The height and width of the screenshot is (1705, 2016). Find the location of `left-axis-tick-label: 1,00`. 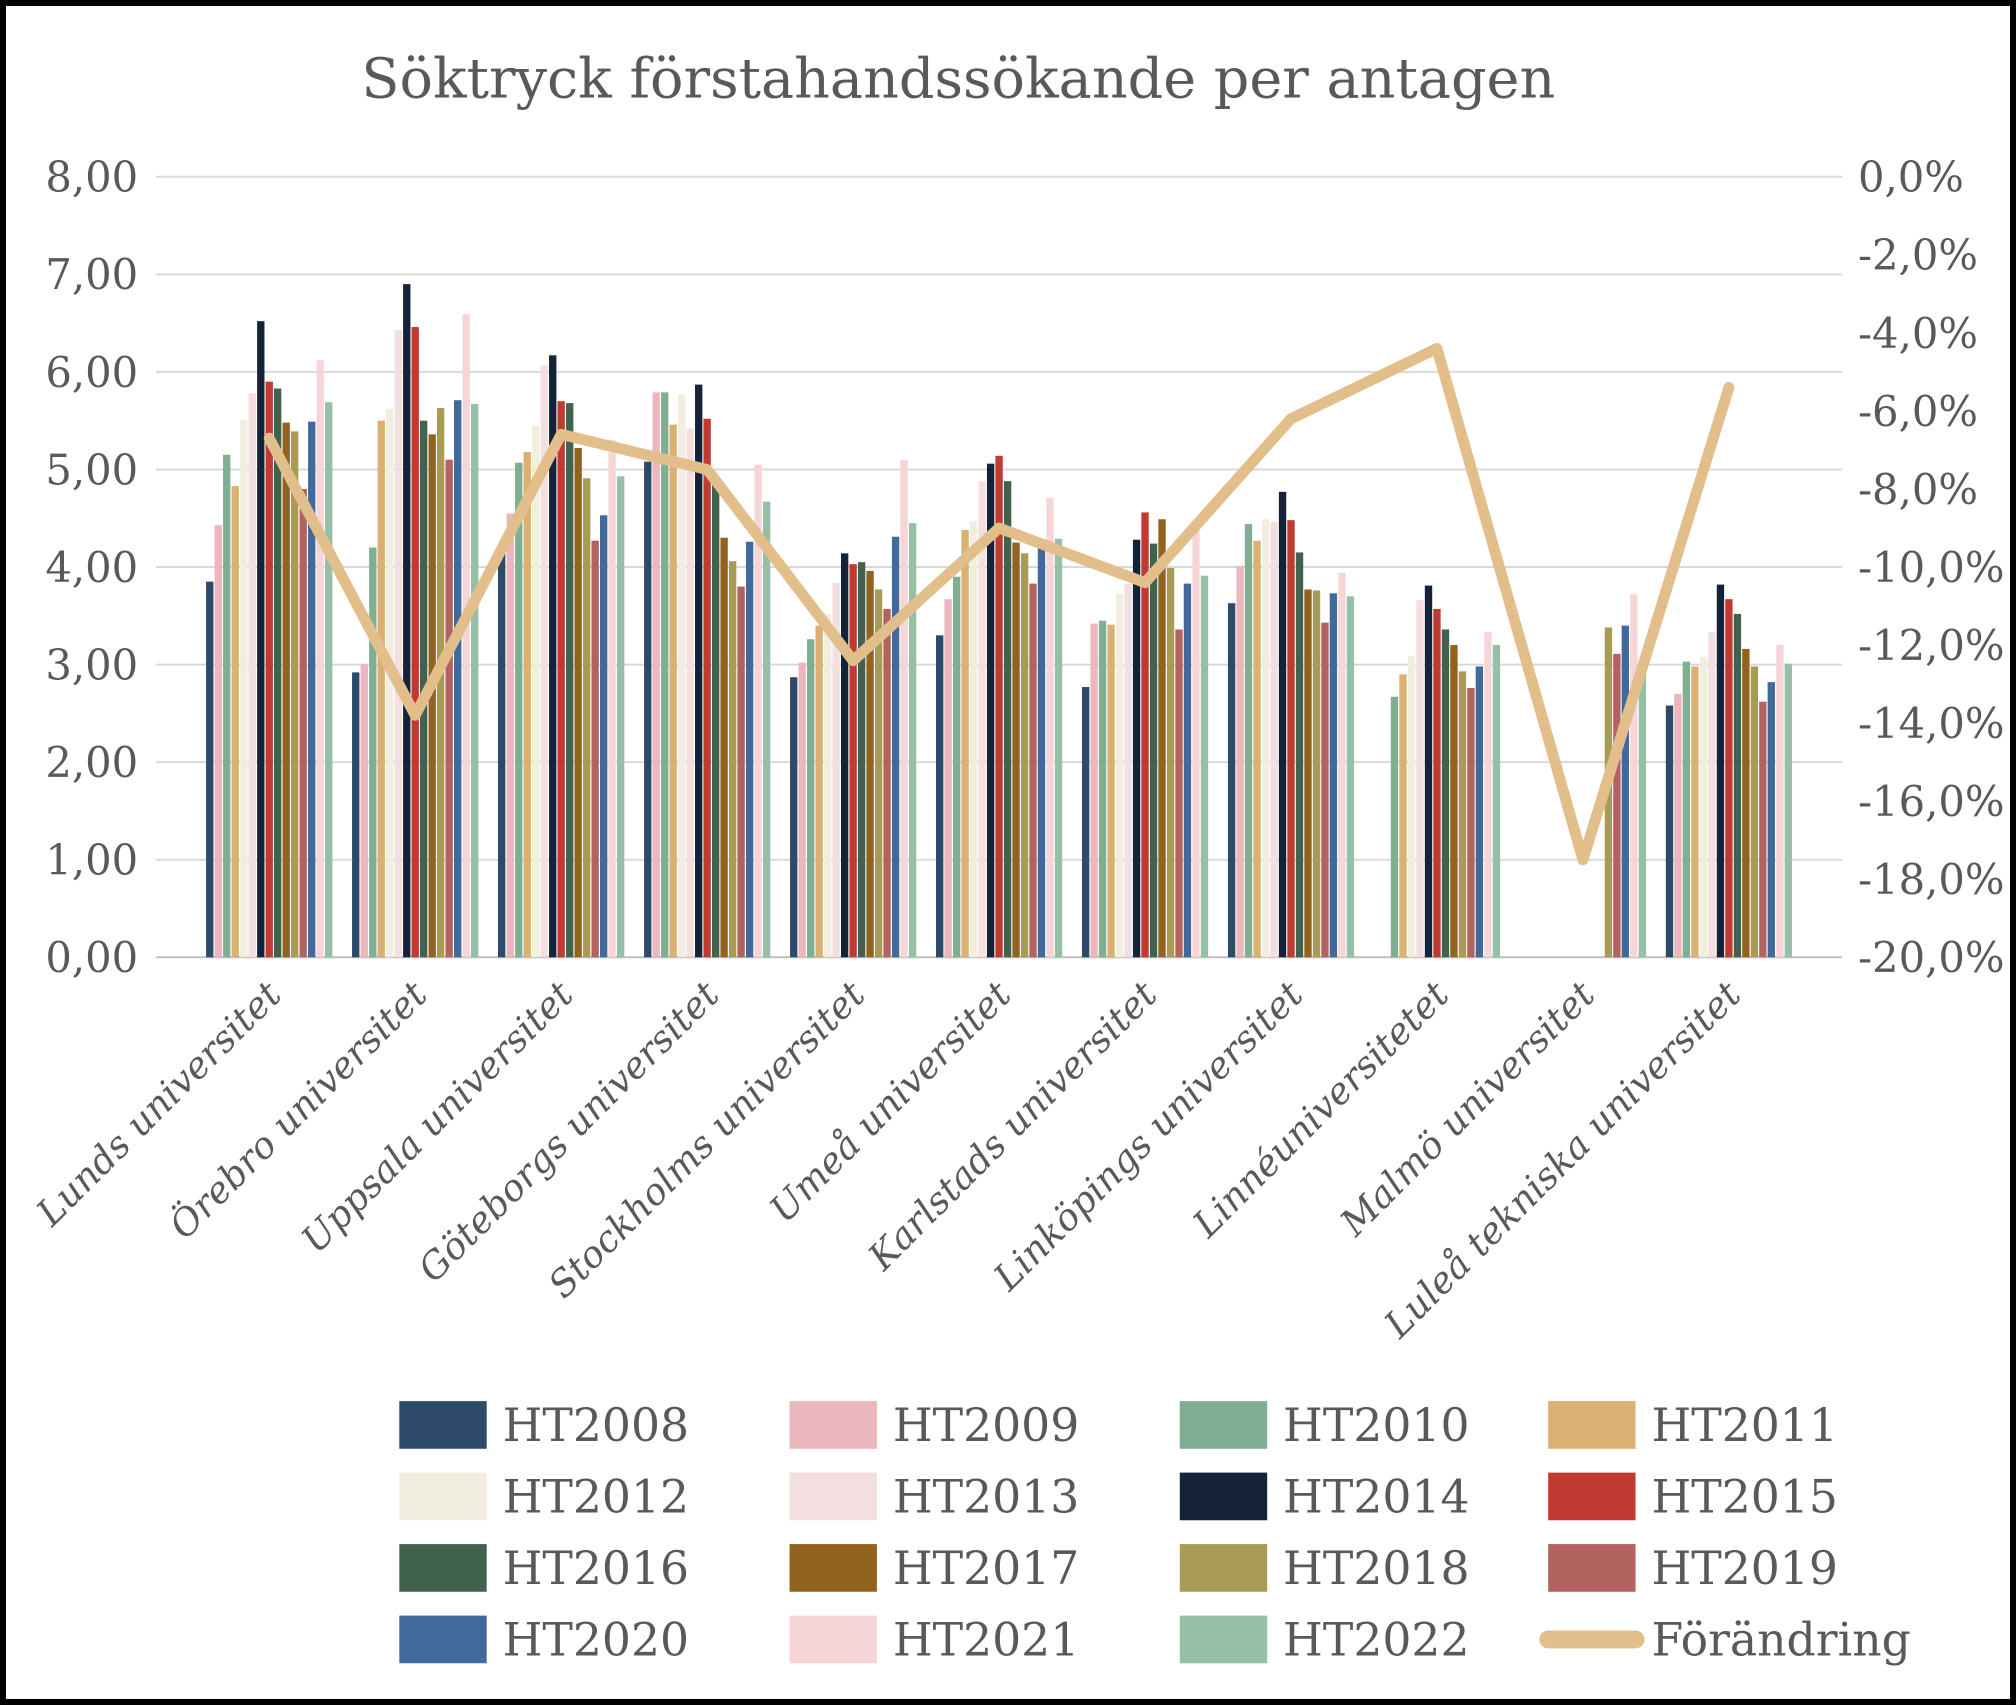

left-axis-tick-label: 1,00 is located at coordinates (91, 860).